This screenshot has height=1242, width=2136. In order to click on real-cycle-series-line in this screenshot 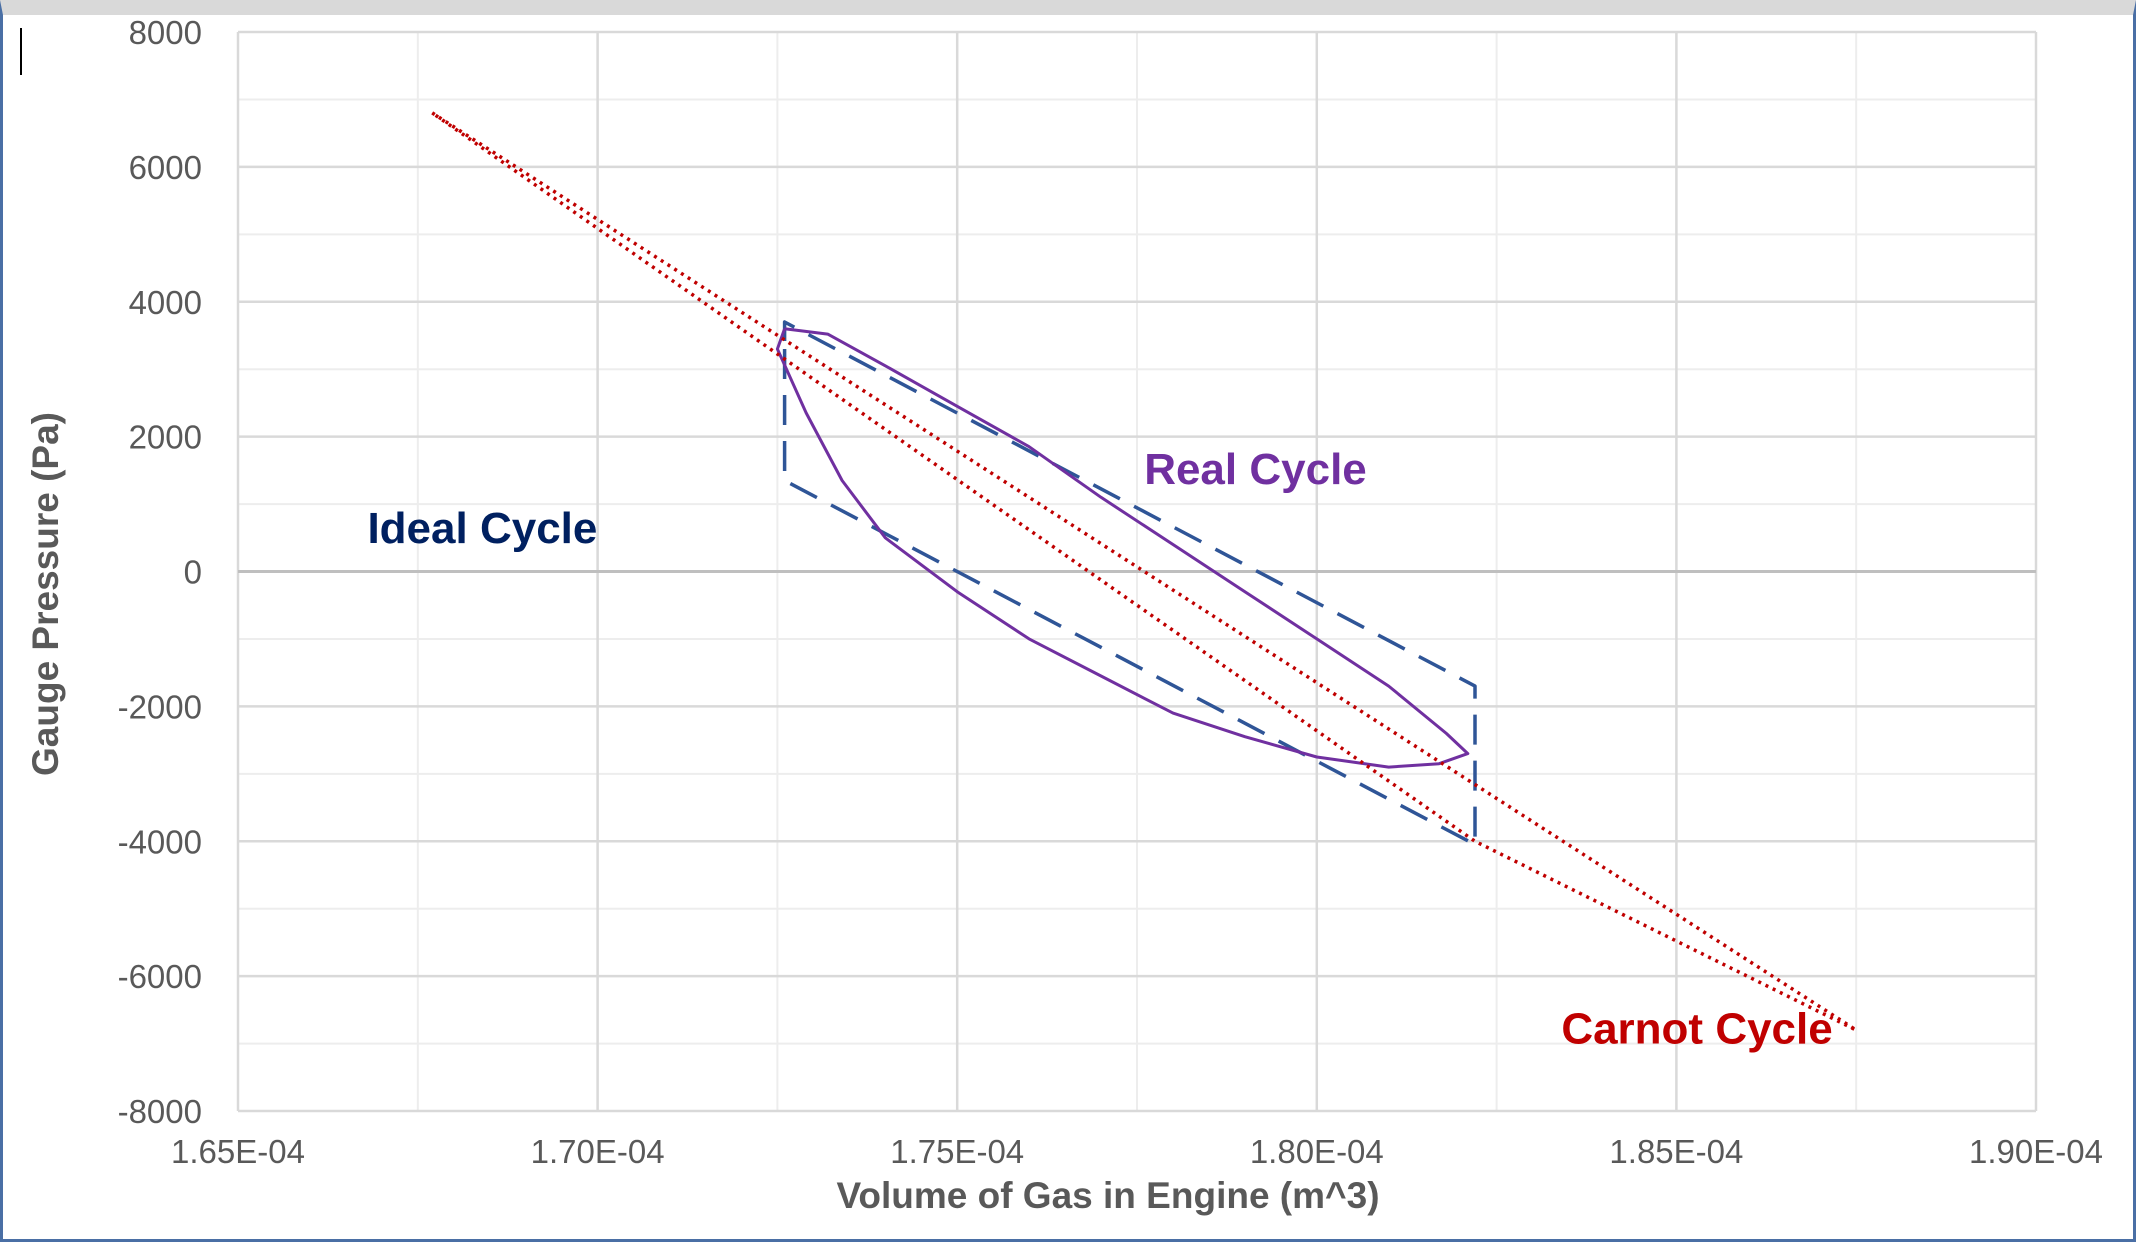, I will do `click(1122, 548)`.